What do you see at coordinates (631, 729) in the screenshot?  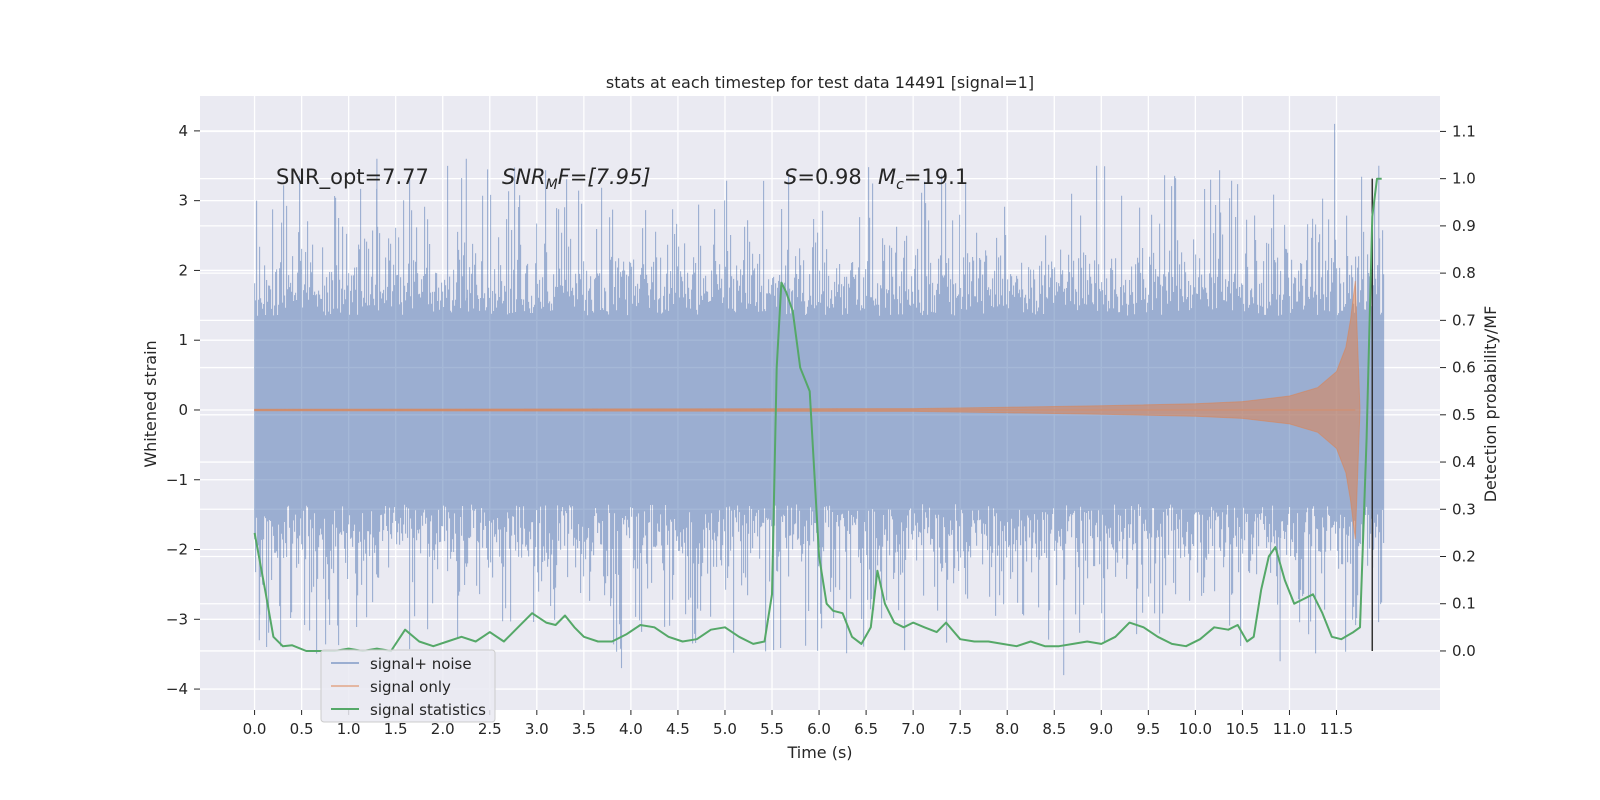 I see `x-tick-label: 4.0` at bounding box center [631, 729].